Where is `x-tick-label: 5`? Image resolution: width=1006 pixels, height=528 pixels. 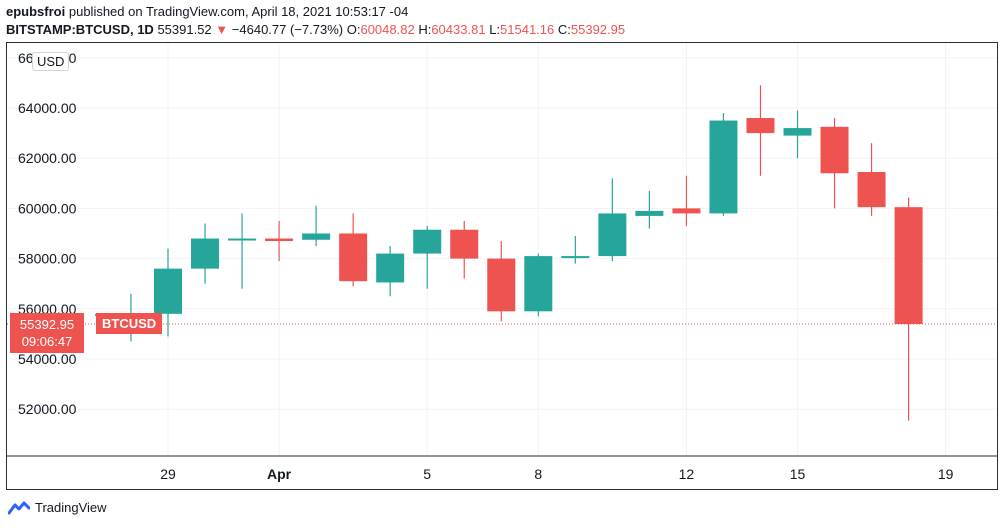
x-tick-label: 5 is located at coordinates (427, 474).